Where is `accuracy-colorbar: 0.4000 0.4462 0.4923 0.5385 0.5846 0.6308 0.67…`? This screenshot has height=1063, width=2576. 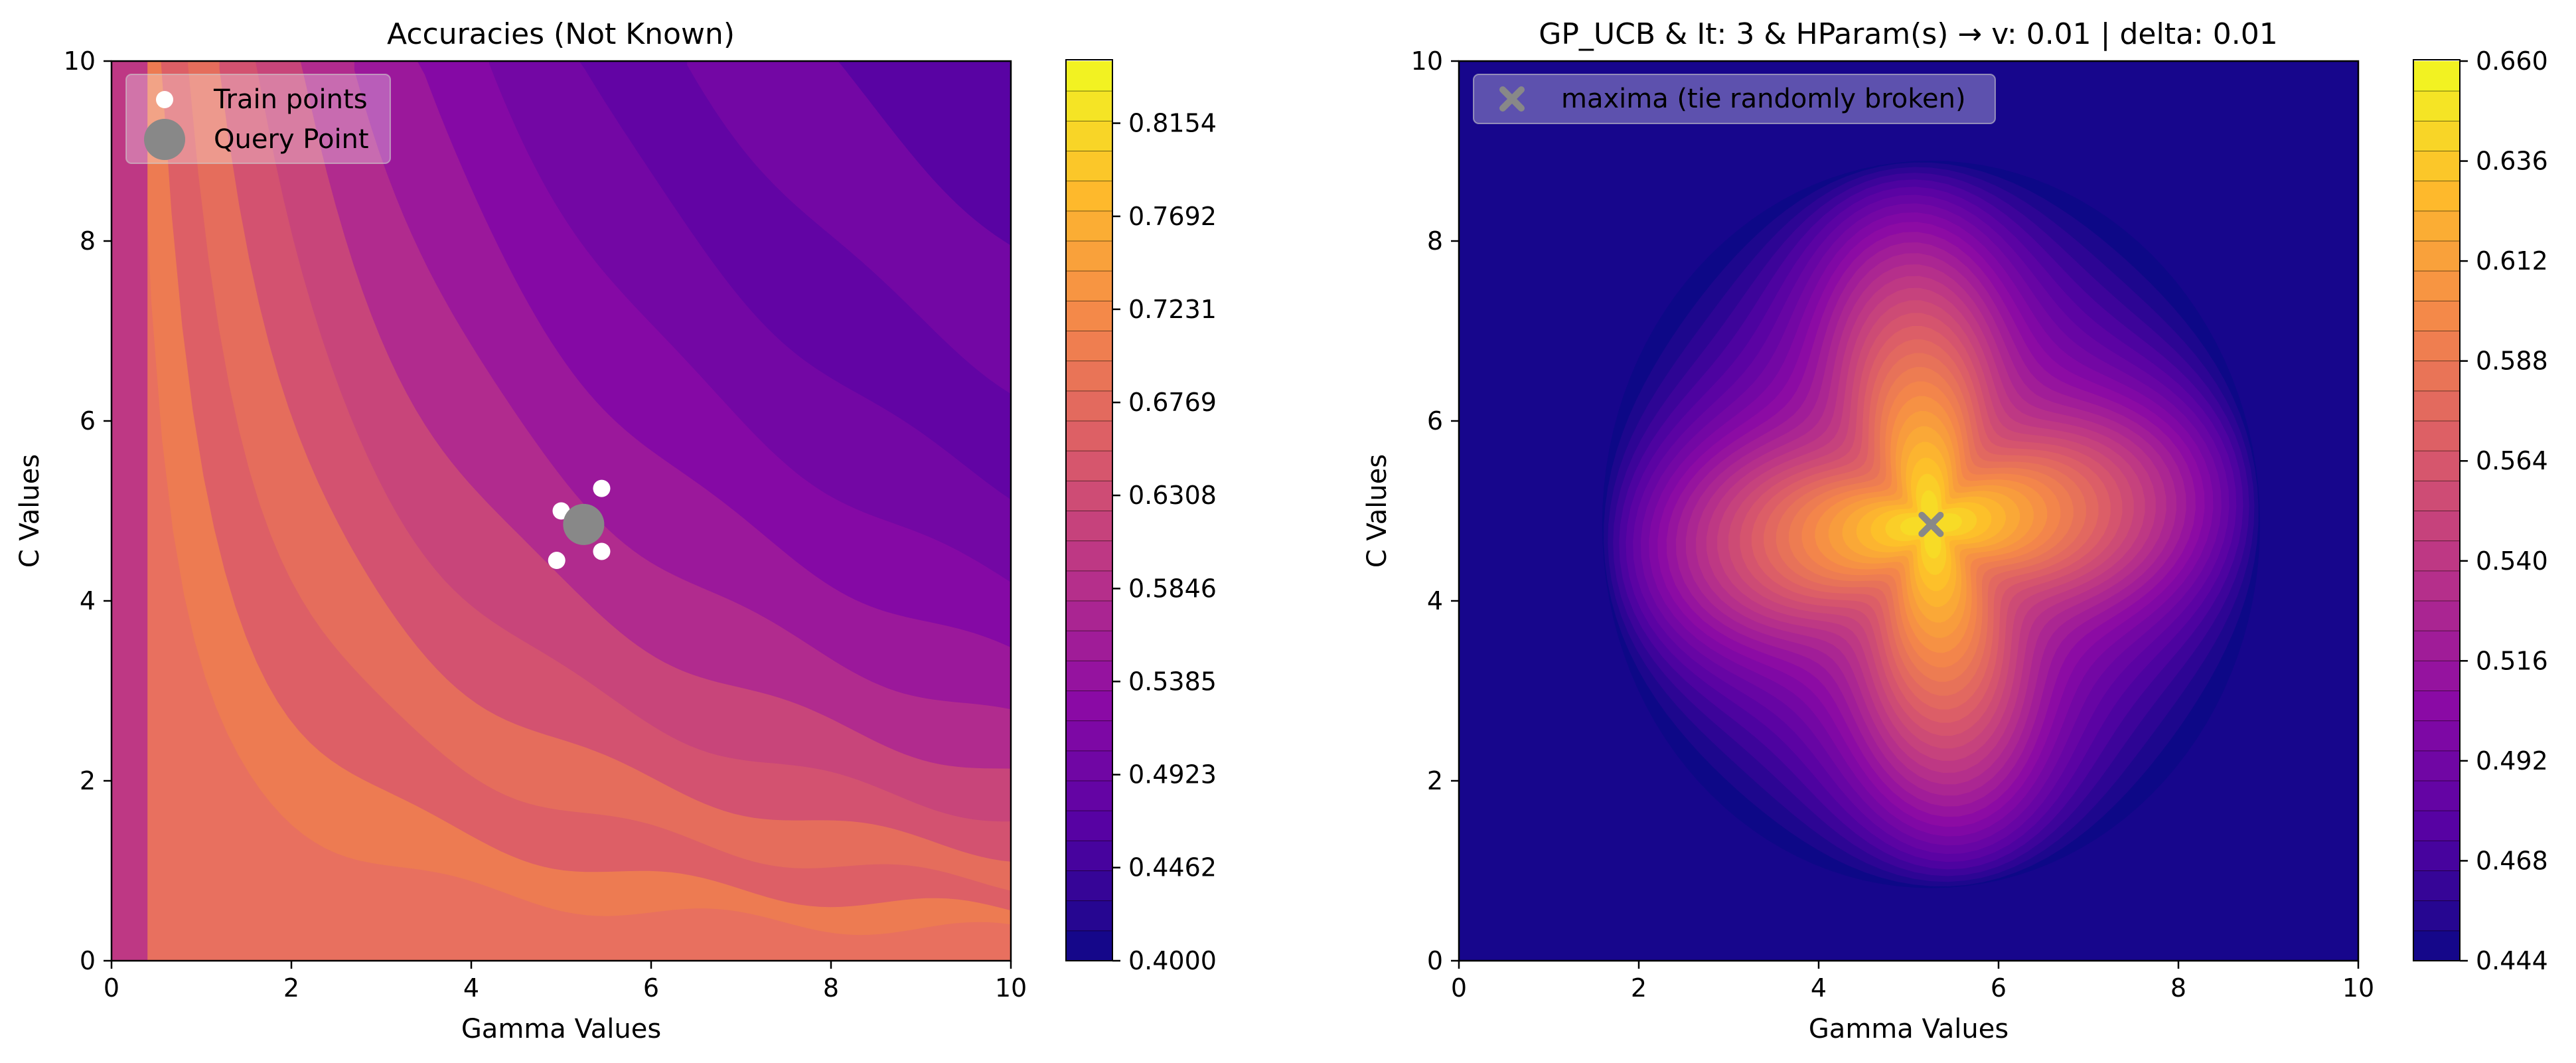
accuracy-colorbar: 0.4000 0.4462 0.4923 0.5385 0.5846 0.6308 0.67… is located at coordinates (1141, 517).